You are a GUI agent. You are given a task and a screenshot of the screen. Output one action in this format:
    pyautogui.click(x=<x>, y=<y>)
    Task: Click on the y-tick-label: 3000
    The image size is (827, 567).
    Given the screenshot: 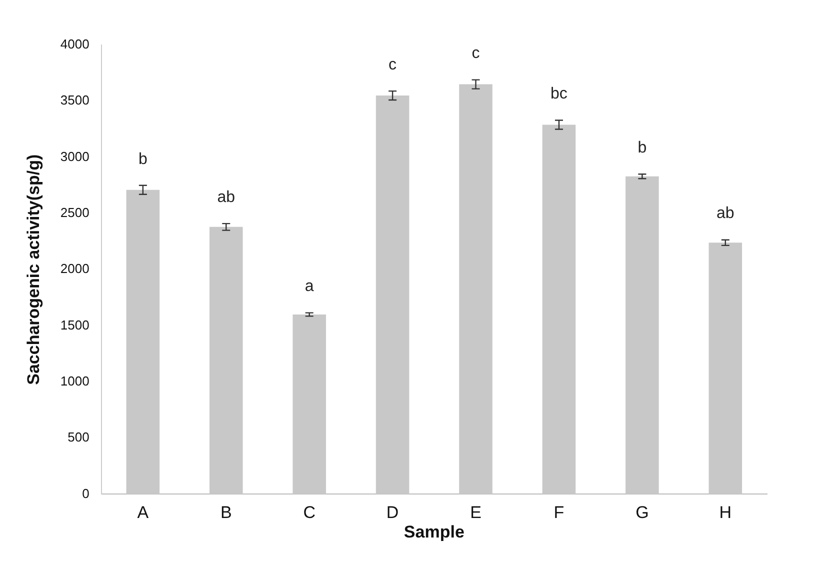 What is the action you would take?
    pyautogui.click(x=75, y=156)
    